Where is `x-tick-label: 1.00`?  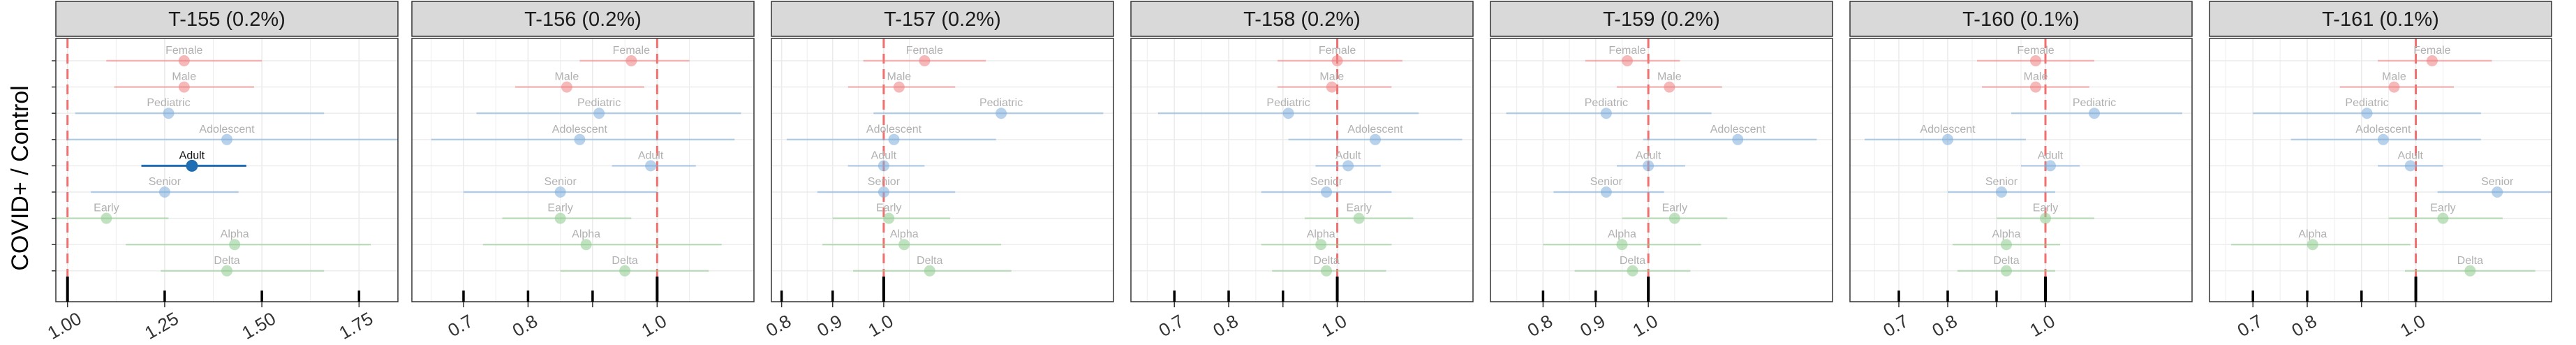
x-tick-label: 1.00 is located at coordinates (64, 326).